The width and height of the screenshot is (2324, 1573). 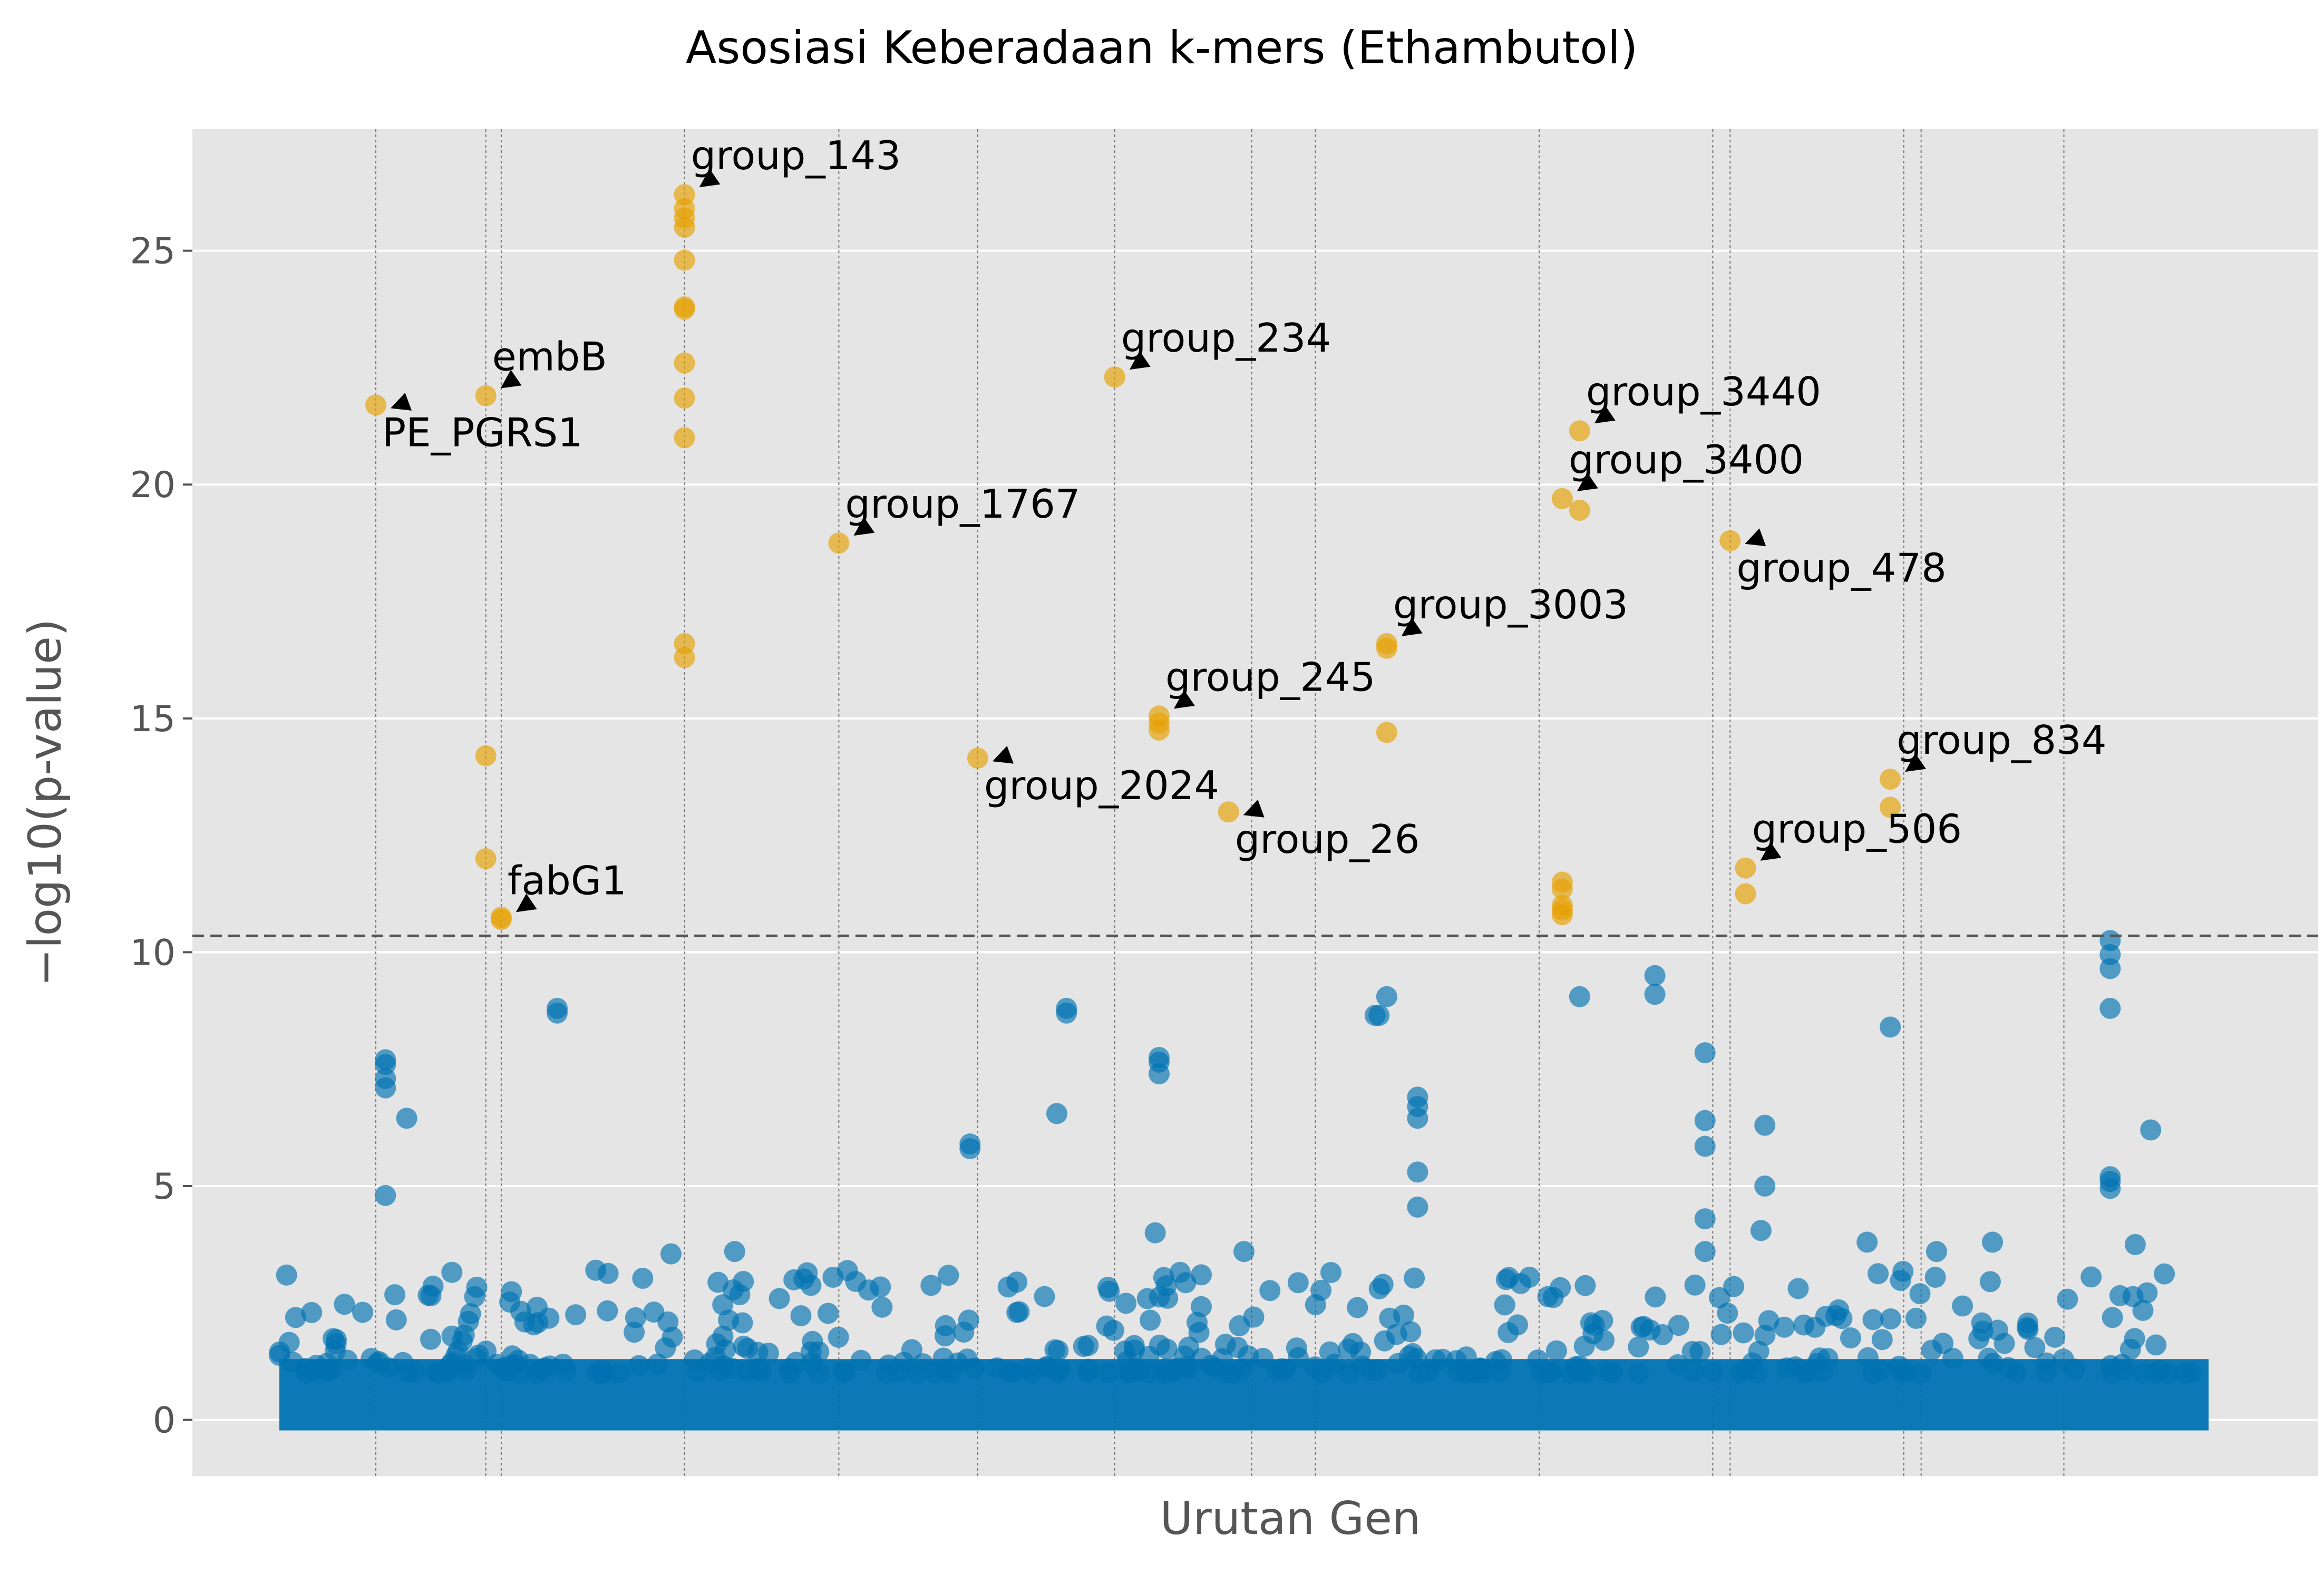 I want to click on y-tick-label: 20, so click(x=153, y=485).